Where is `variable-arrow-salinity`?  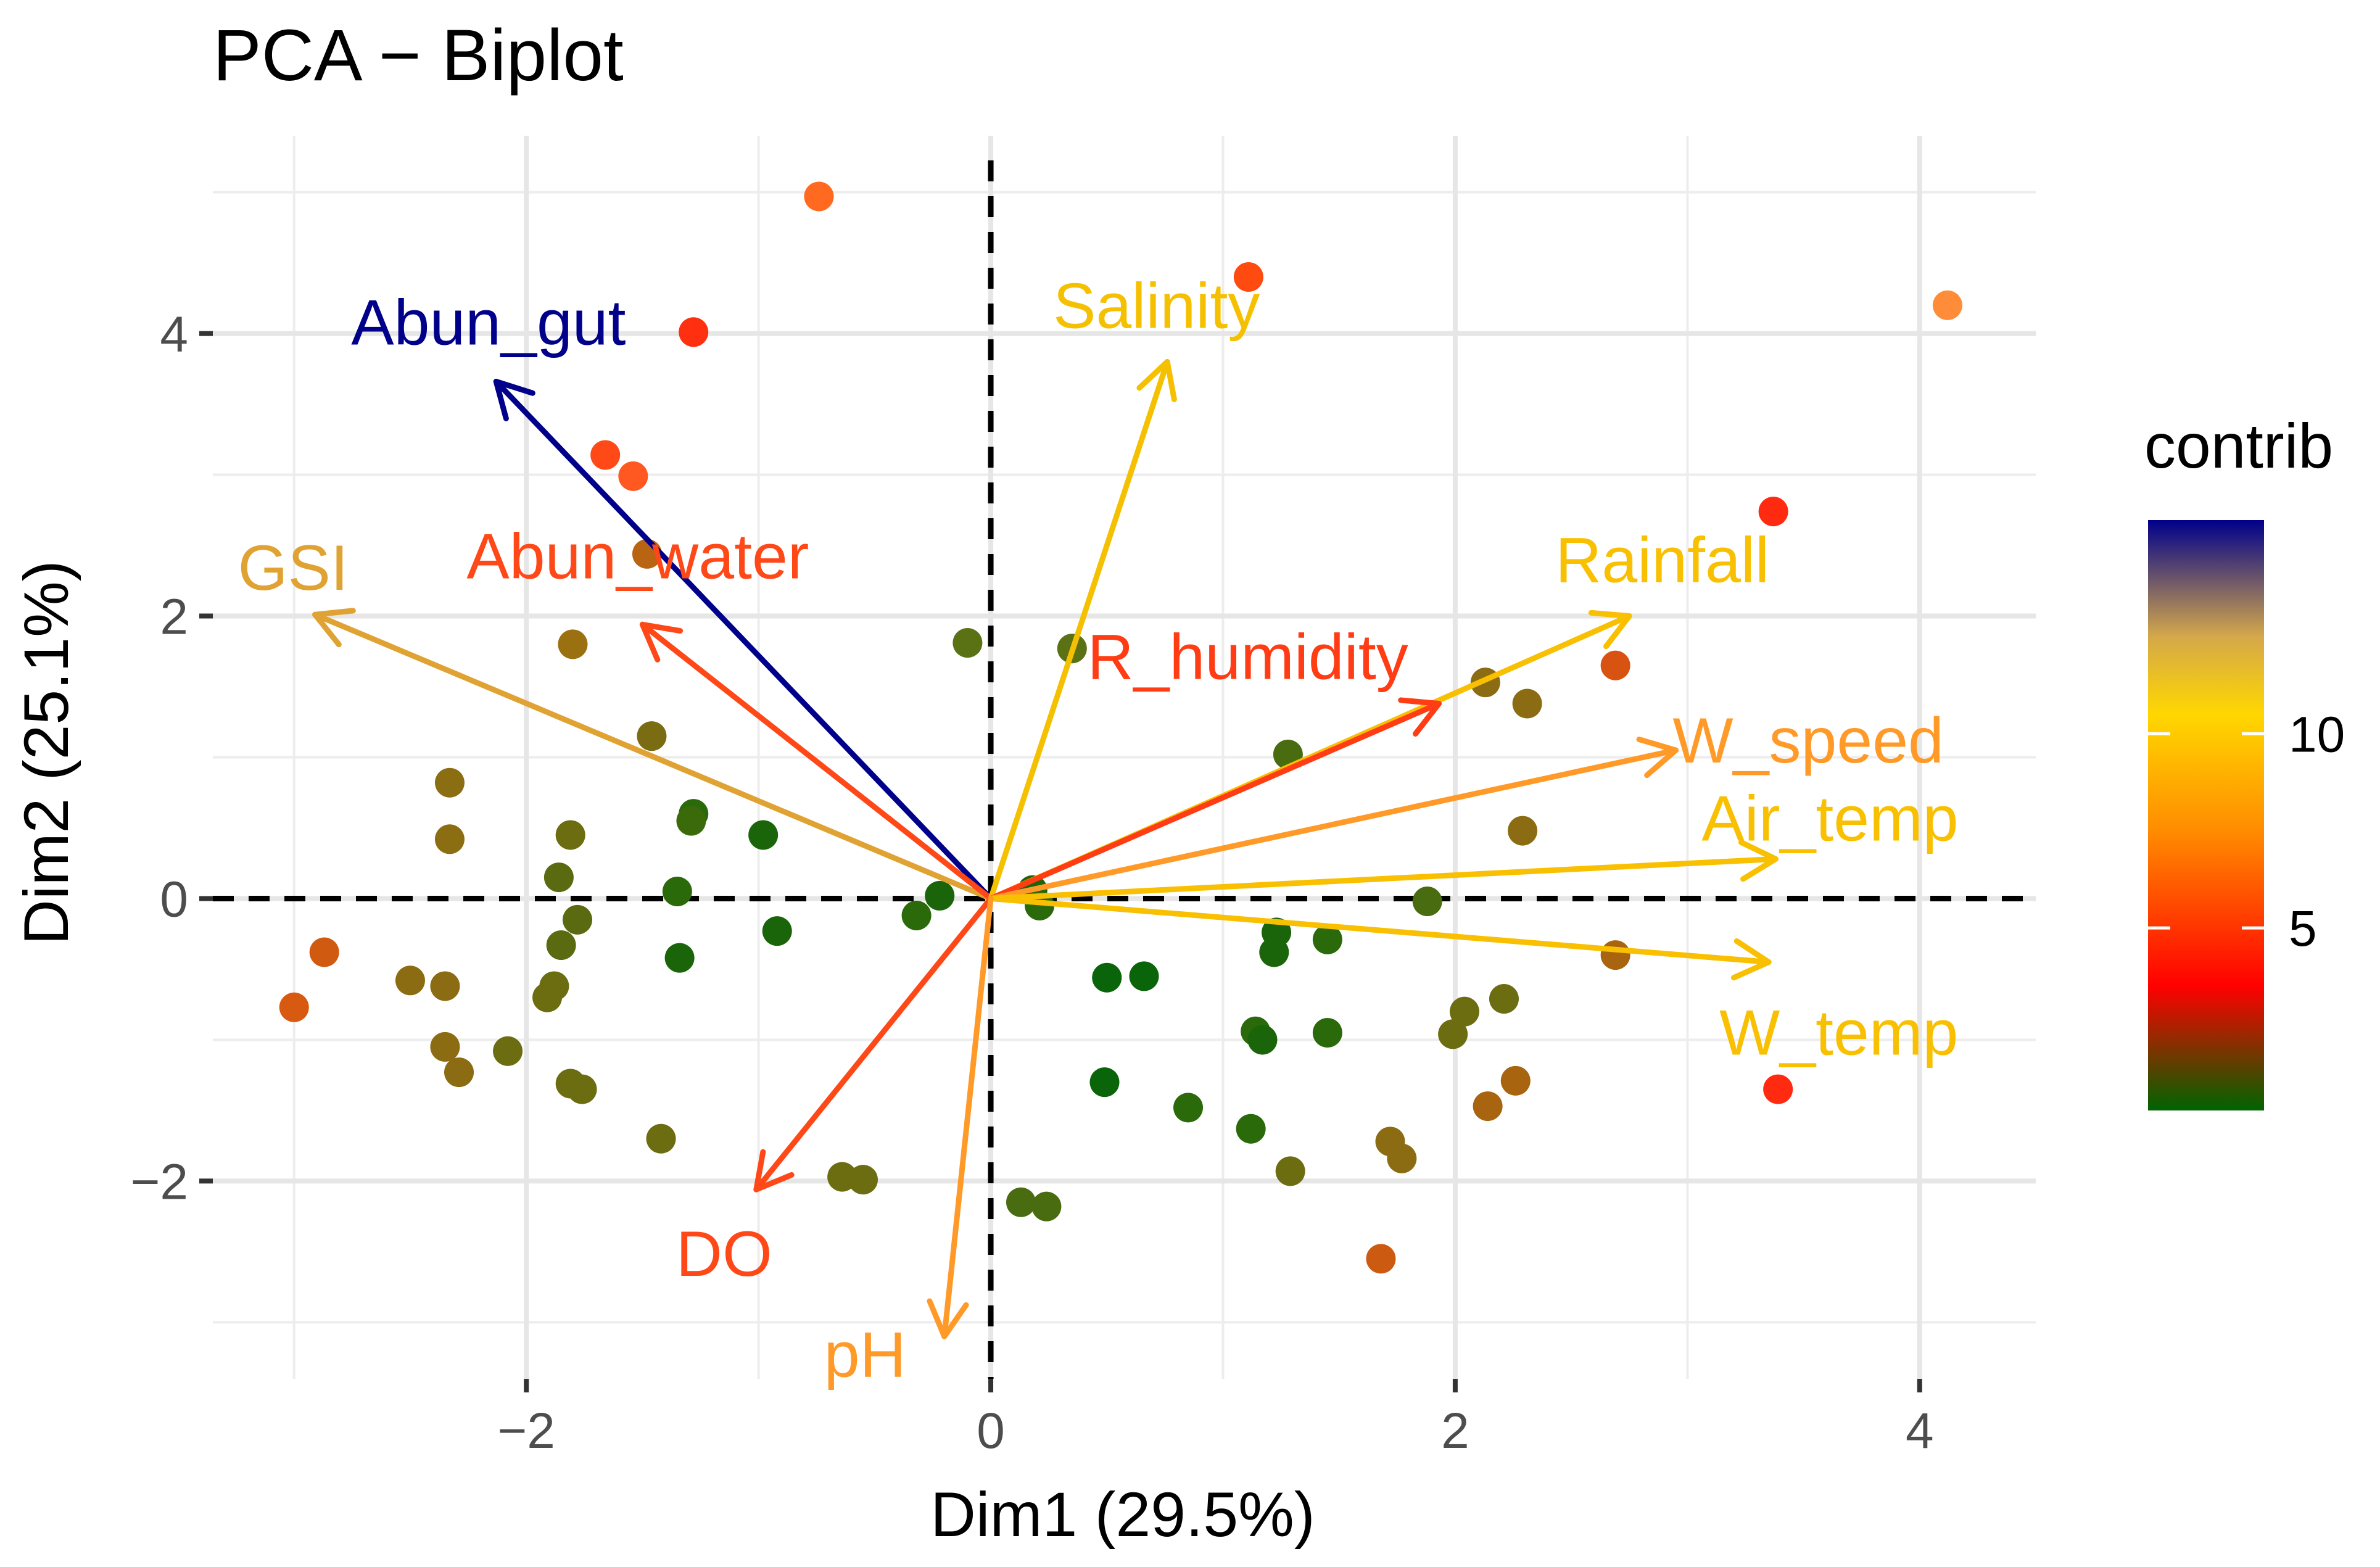 variable-arrow-salinity is located at coordinates (1079, 629).